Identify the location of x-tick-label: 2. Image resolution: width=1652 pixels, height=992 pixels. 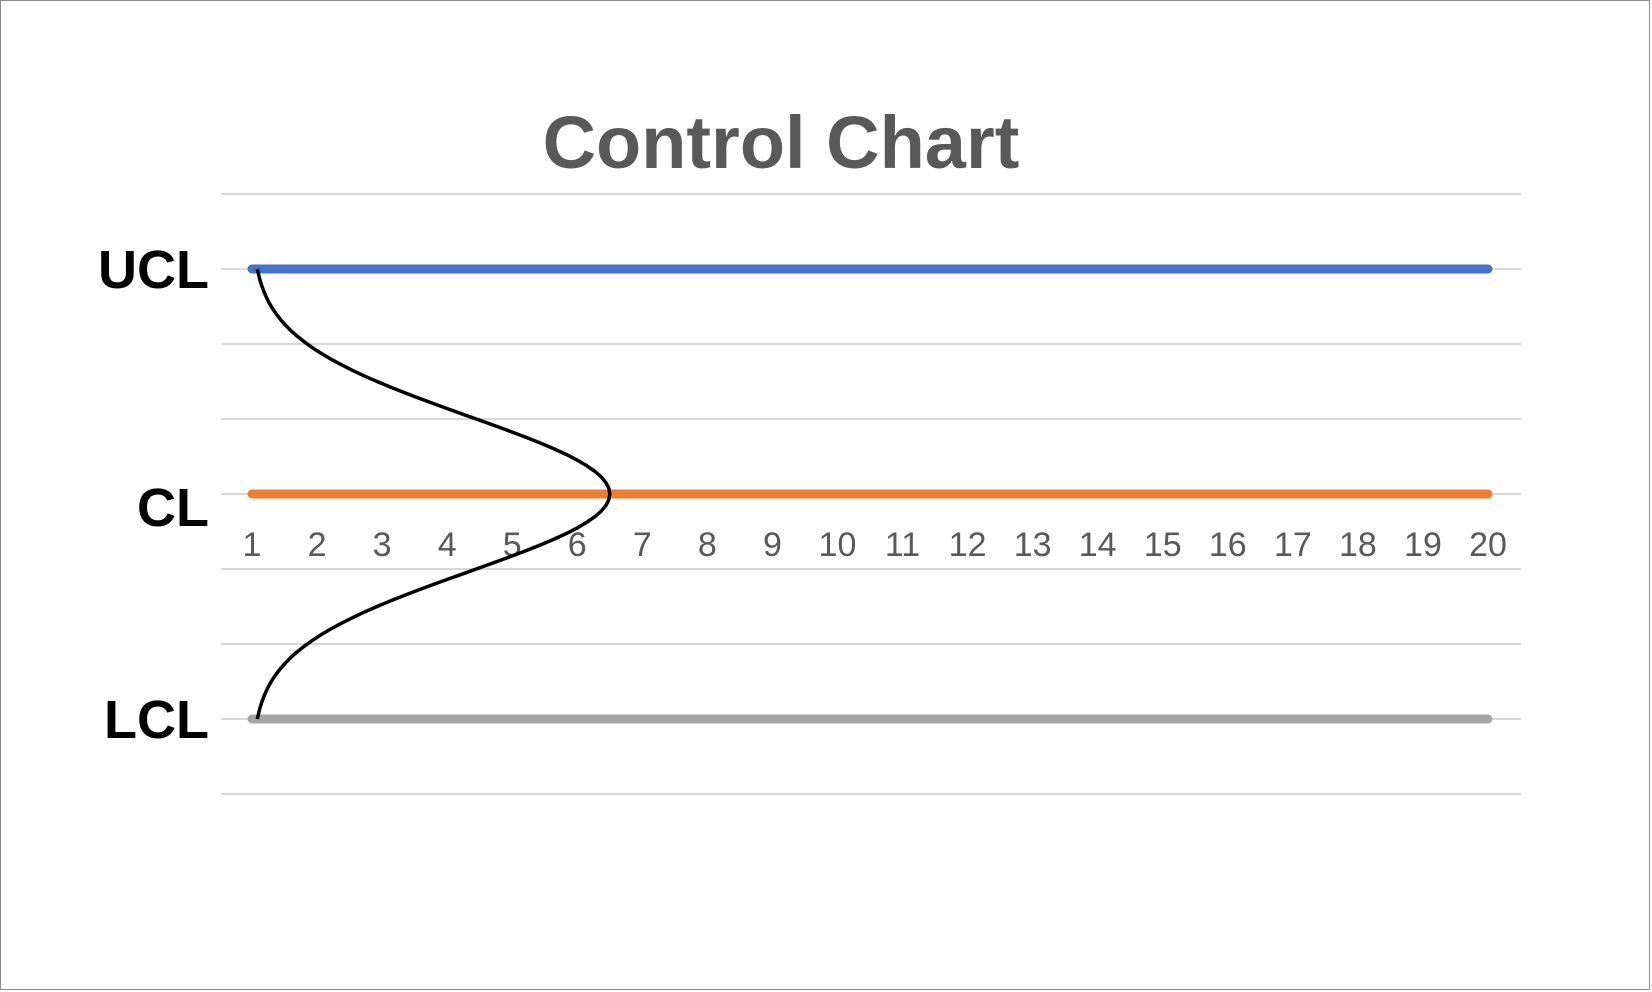
(317, 545).